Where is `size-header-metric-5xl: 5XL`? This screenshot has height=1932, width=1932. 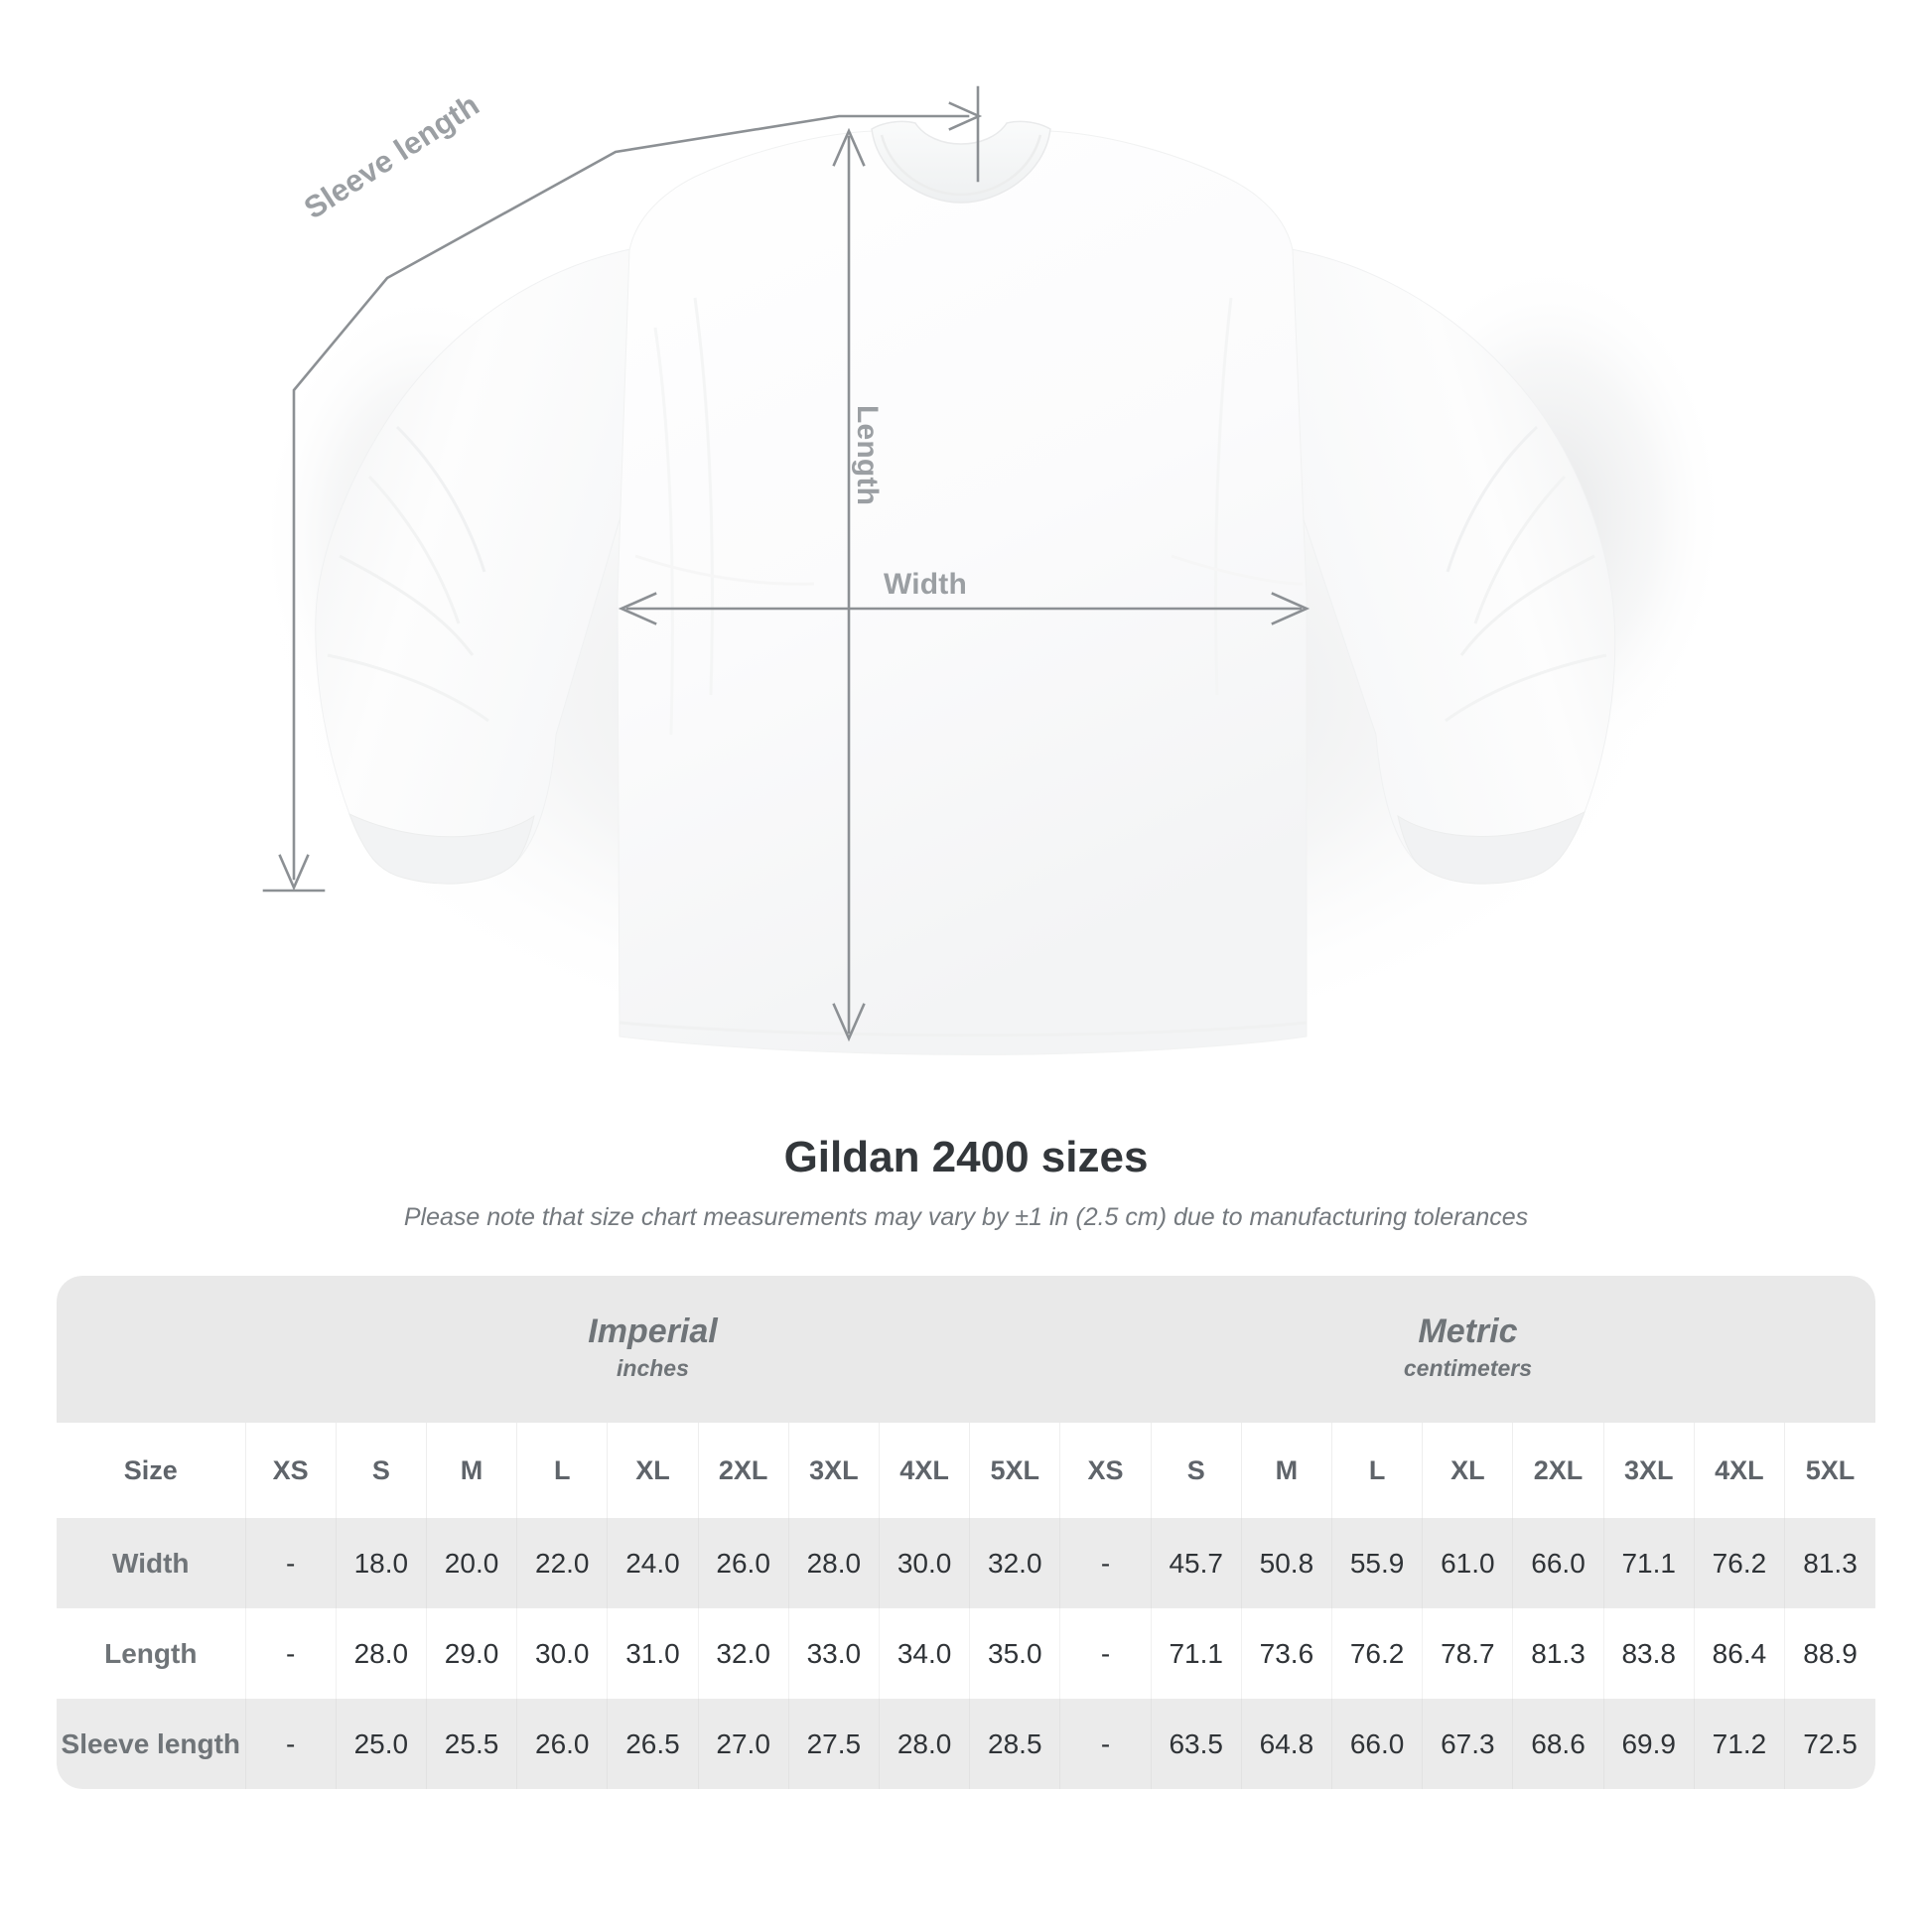
size-header-metric-5xl: 5XL is located at coordinates (1830, 1470).